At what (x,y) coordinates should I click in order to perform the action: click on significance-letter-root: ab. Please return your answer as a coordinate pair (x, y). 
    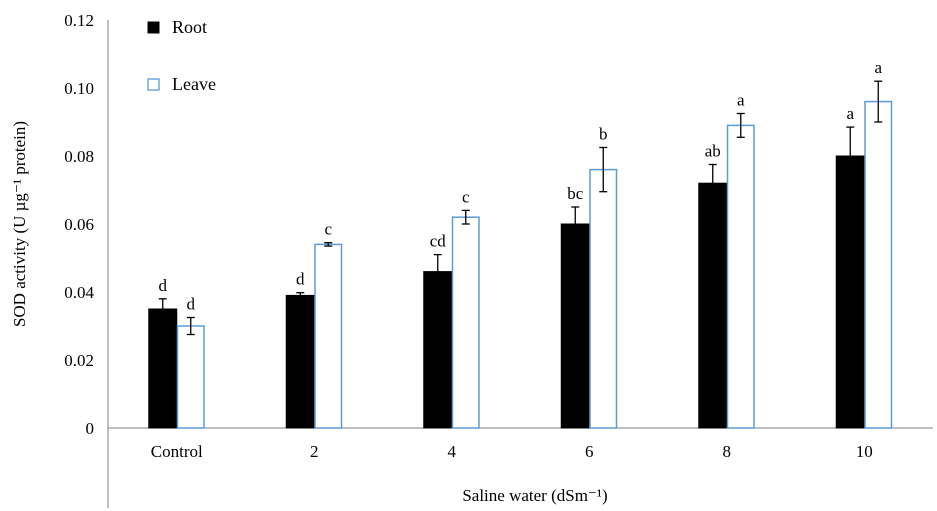
    Looking at the image, I should click on (713, 151).